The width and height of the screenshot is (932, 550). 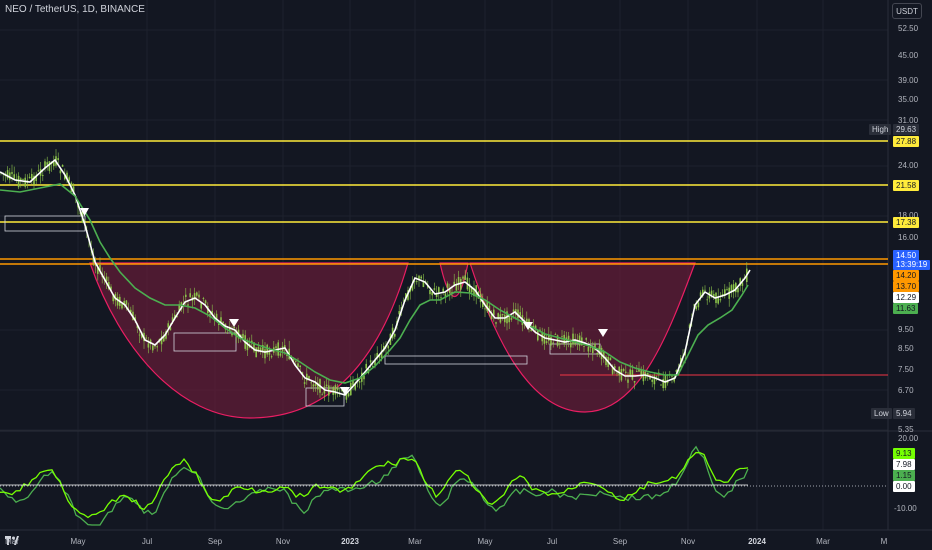 I want to click on tradingview-logo-icon, so click(x=12, y=540).